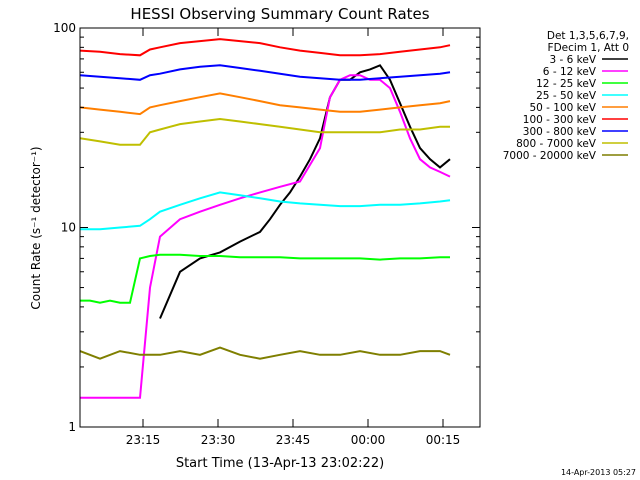  Describe the element at coordinates (588, 48) in the screenshot. I see `legend-header-line: FDecim 1, Att 0` at that location.